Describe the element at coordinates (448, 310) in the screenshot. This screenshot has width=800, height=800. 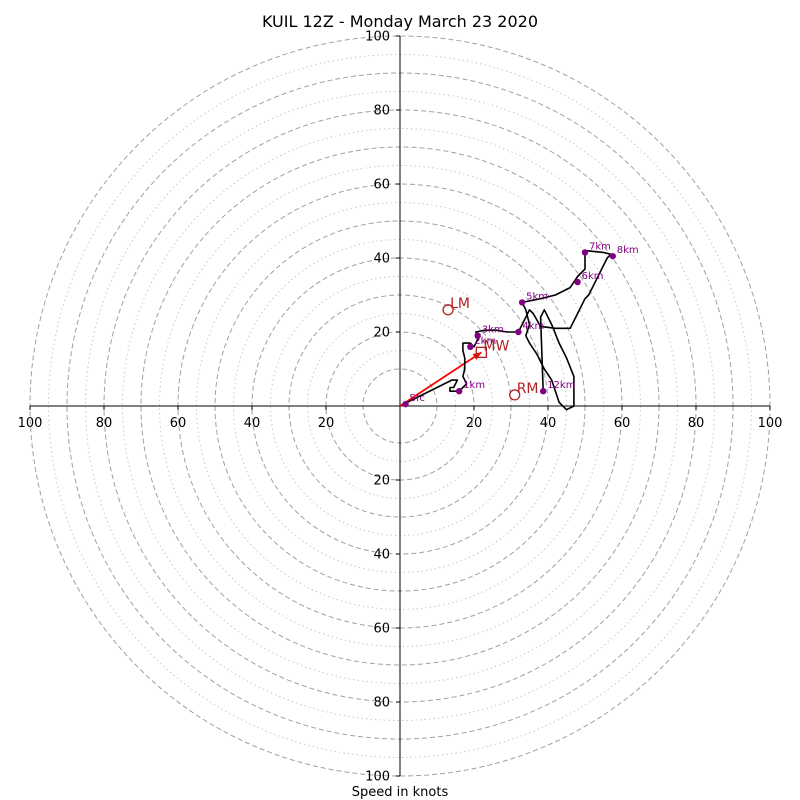
I see `storm-motion-marker-lm` at that location.